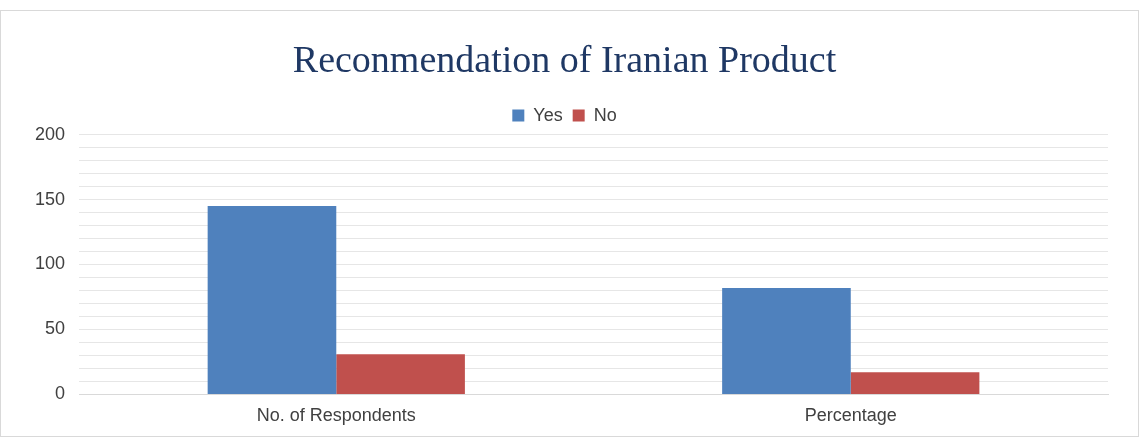 The image size is (1139, 437). What do you see at coordinates (50, 198) in the screenshot?
I see `y-tick-label: 150` at bounding box center [50, 198].